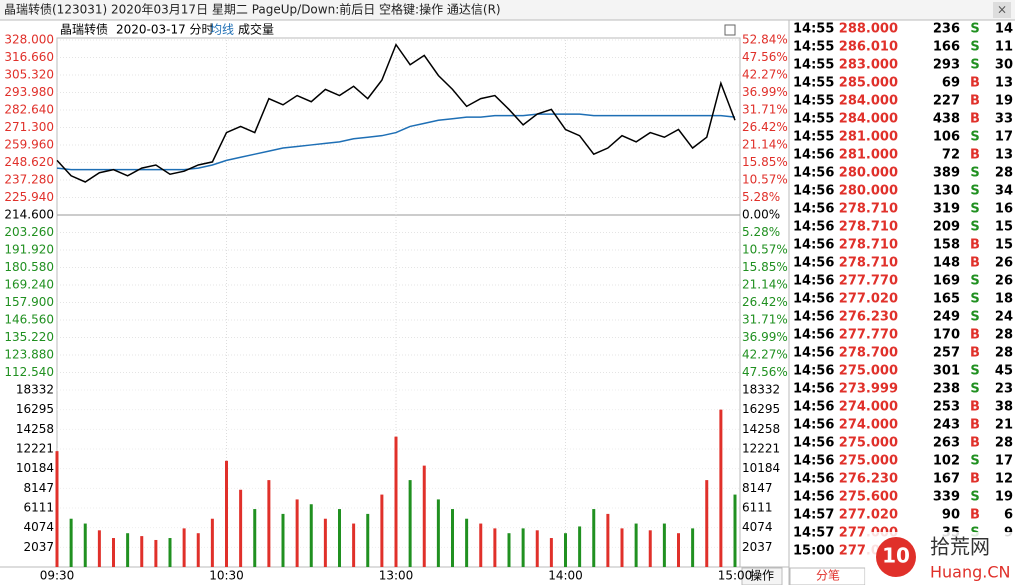 Image resolution: width=1015 pixels, height=585 pixels. Describe the element at coordinates (730, 30) in the screenshot. I see `panel-icon` at that location.